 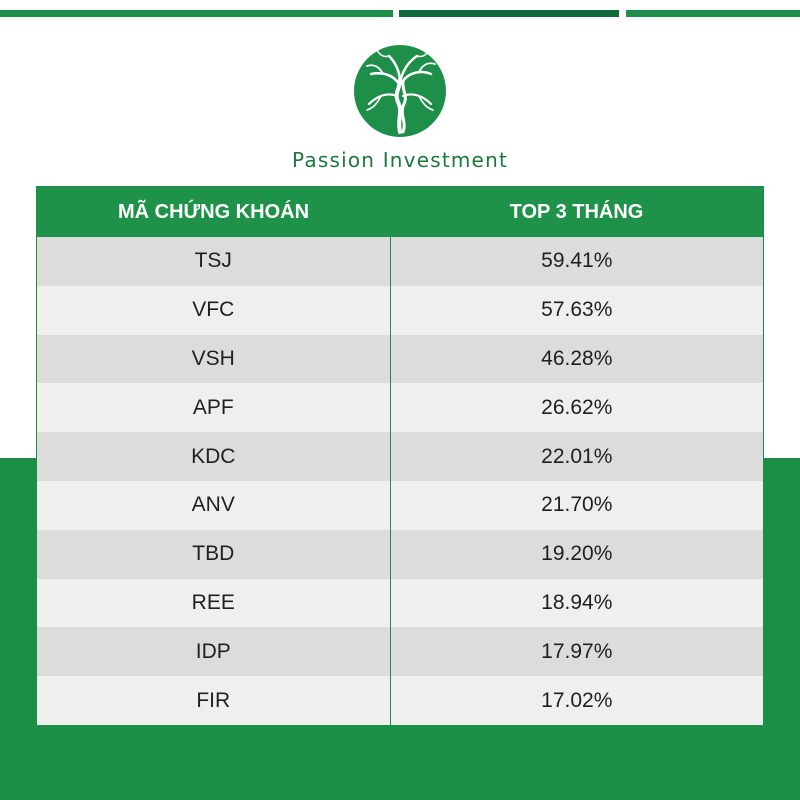 What do you see at coordinates (577, 505) in the screenshot?
I see `performance-cell: 21.70%` at bounding box center [577, 505].